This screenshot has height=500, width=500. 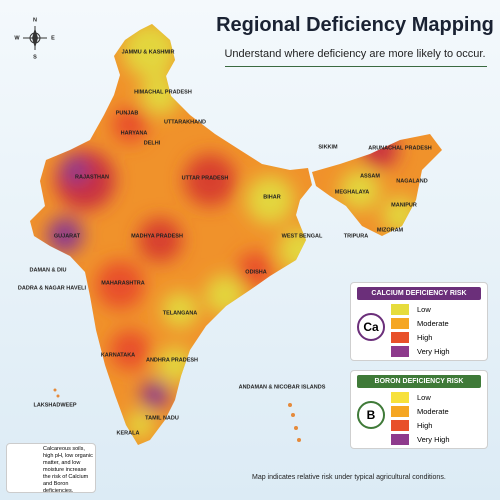 I want to click on state-label: JAMMU & KASHMIR, so click(x=148, y=52).